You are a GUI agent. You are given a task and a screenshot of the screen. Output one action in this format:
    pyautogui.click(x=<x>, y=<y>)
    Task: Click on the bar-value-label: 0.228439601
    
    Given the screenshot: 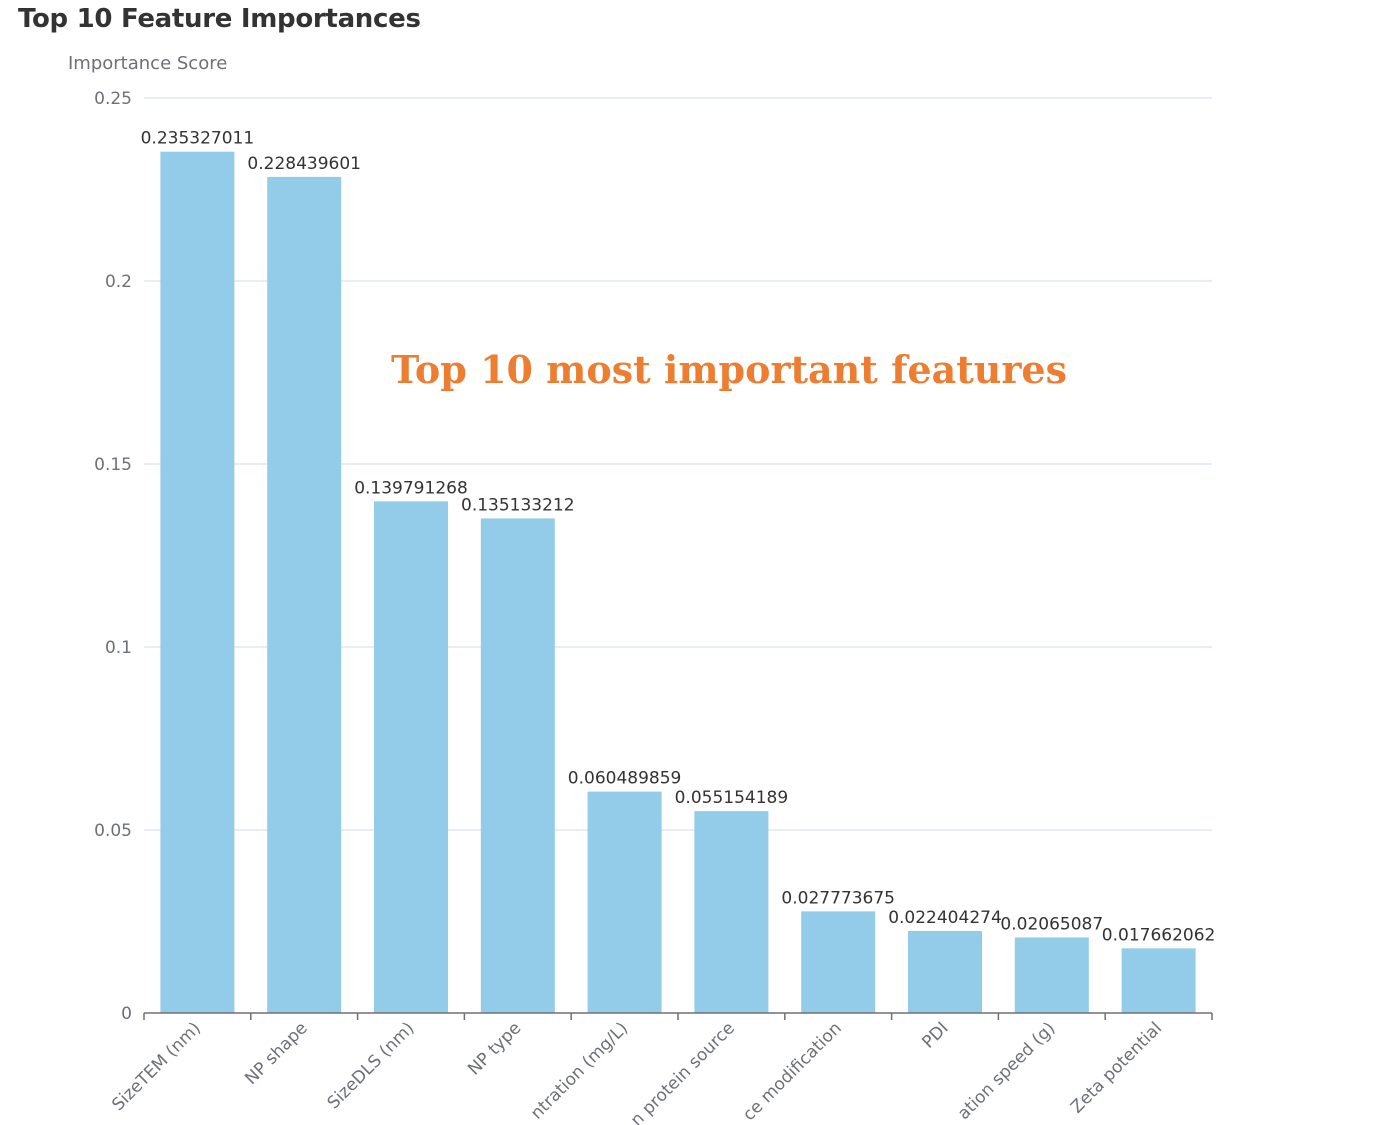 What is the action you would take?
    pyautogui.click(x=304, y=164)
    